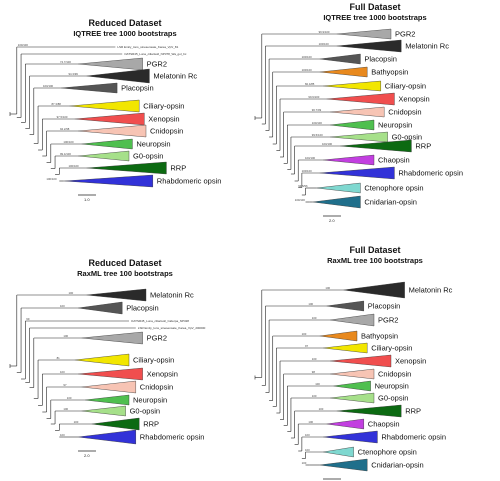 Image resolution: width=500 pixels, height=481 pixels. What do you see at coordinates (317, 110) in the screenshot?
I see `support-value: 96.7/99` at bounding box center [317, 110].